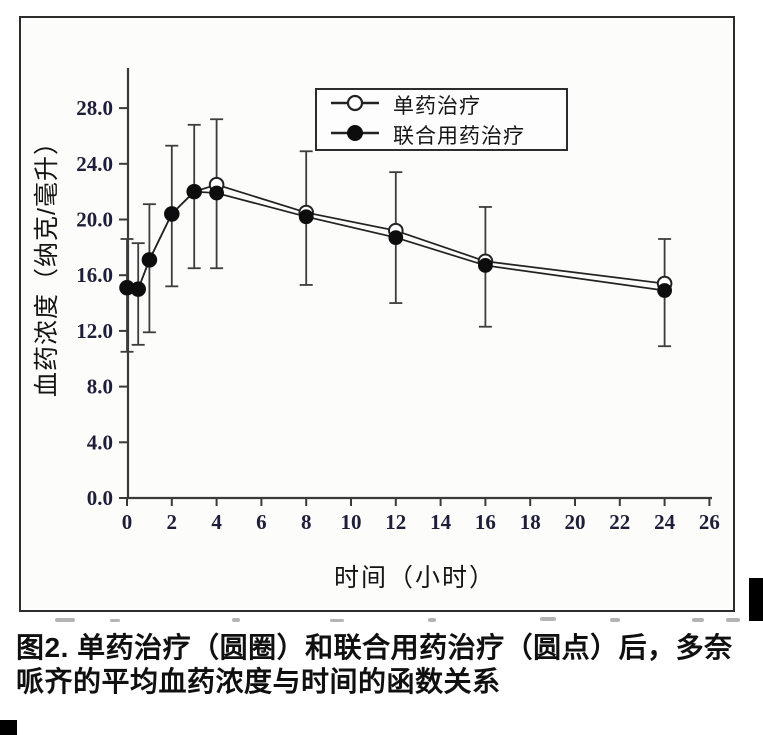  What do you see at coordinates (94, 164) in the screenshot?
I see `y-tick-label: 24.0` at bounding box center [94, 164].